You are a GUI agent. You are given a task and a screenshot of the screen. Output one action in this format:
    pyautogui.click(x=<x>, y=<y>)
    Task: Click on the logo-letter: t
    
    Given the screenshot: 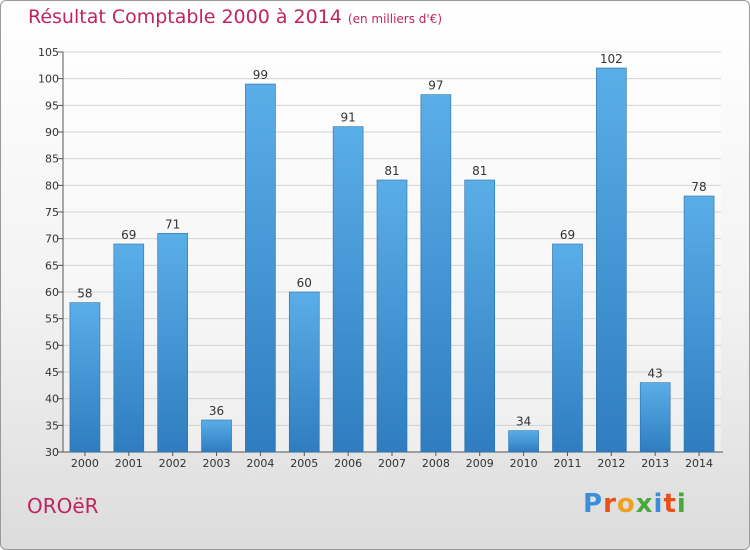 What is the action you would take?
    pyautogui.click(x=670, y=504)
    